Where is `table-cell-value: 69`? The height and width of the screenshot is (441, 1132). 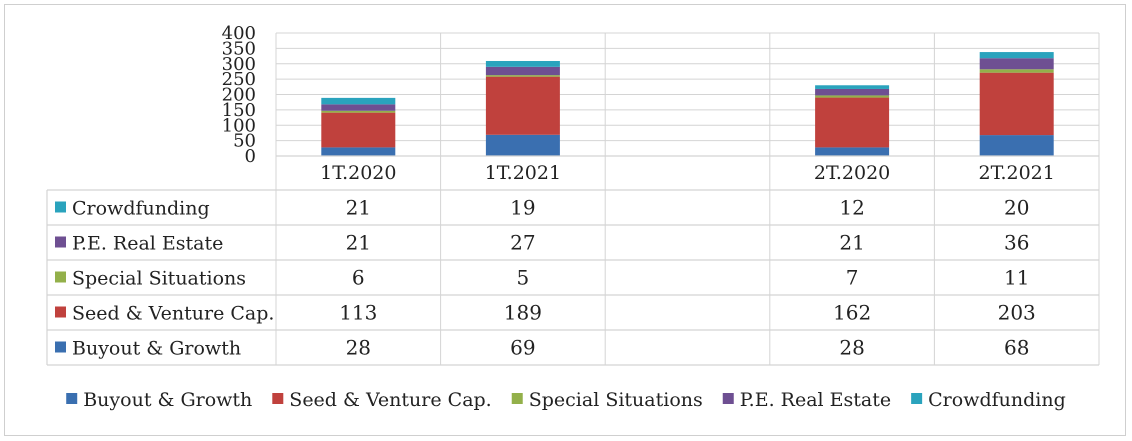
table-cell-value: 69 is located at coordinates (522, 348).